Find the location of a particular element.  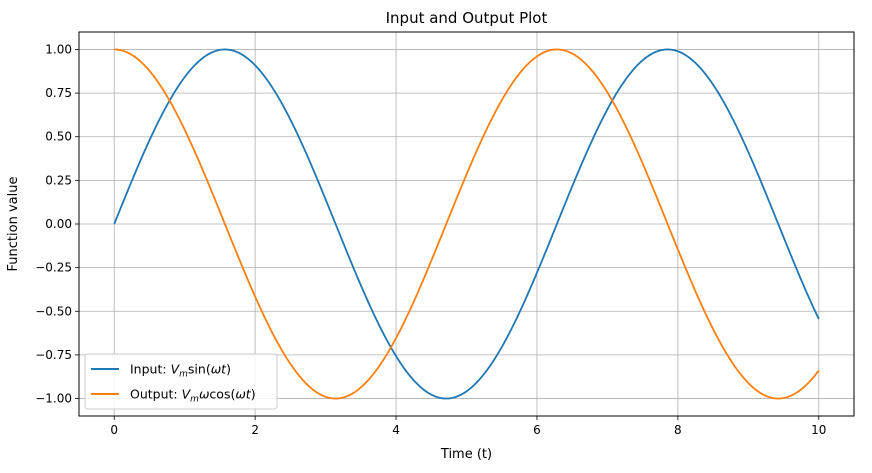

legend-input-wt: ωt is located at coordinates (219, 369).